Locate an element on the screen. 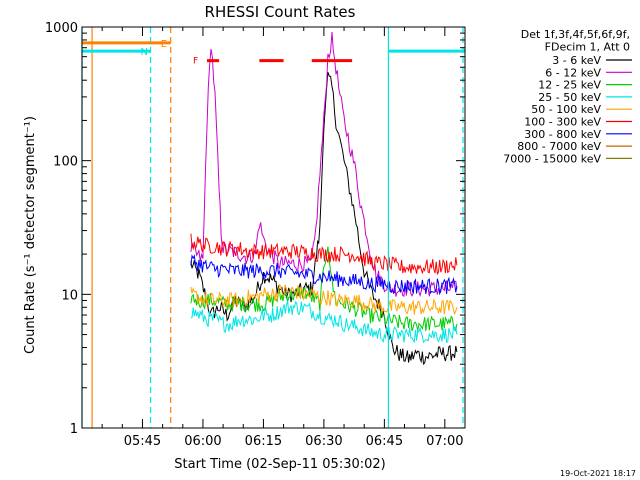  y-tick-label-2: 100 is located at coordinates (65, 162).